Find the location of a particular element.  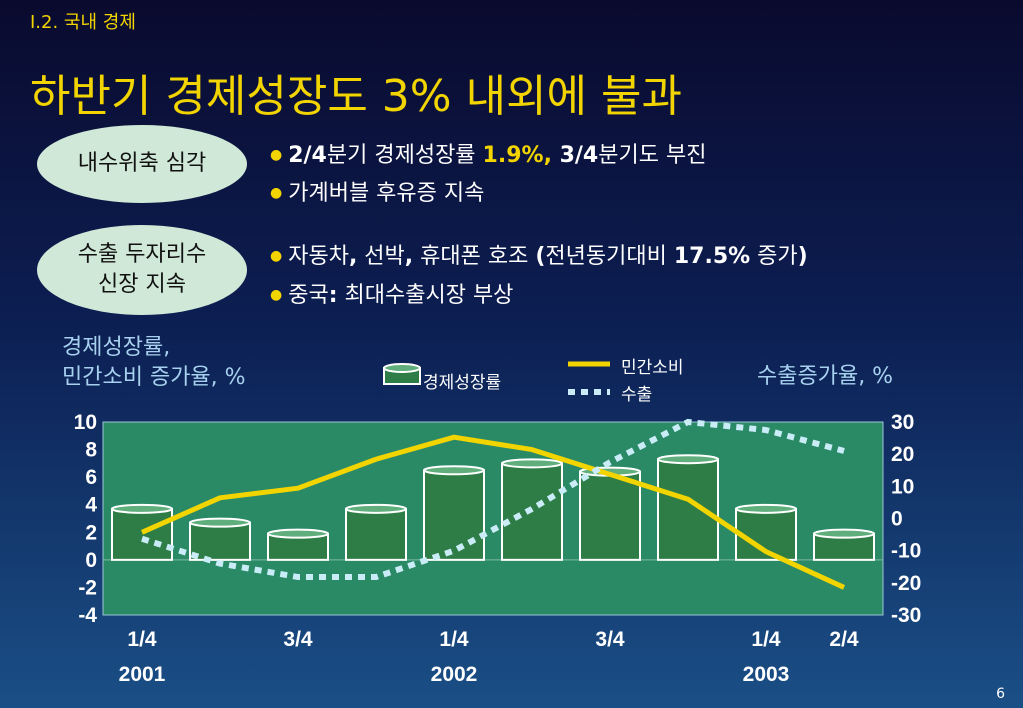

bullet-exports-items: ● 자동차, 선박, 휴대폰 호조 (전년동기대비 17.5% 증가) is located at coordinates (539, 254).